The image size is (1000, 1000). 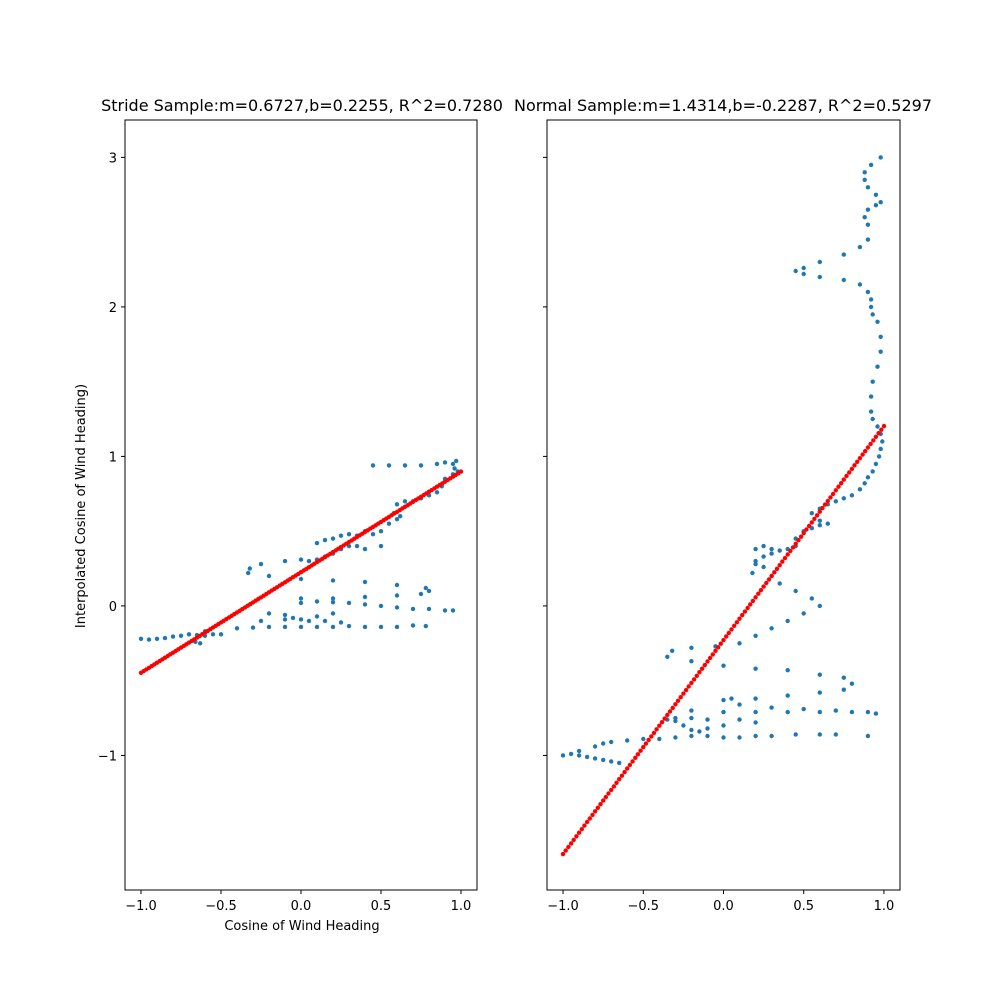 I want to click on stride-sample-fit-point, so click(x=461, y=471).